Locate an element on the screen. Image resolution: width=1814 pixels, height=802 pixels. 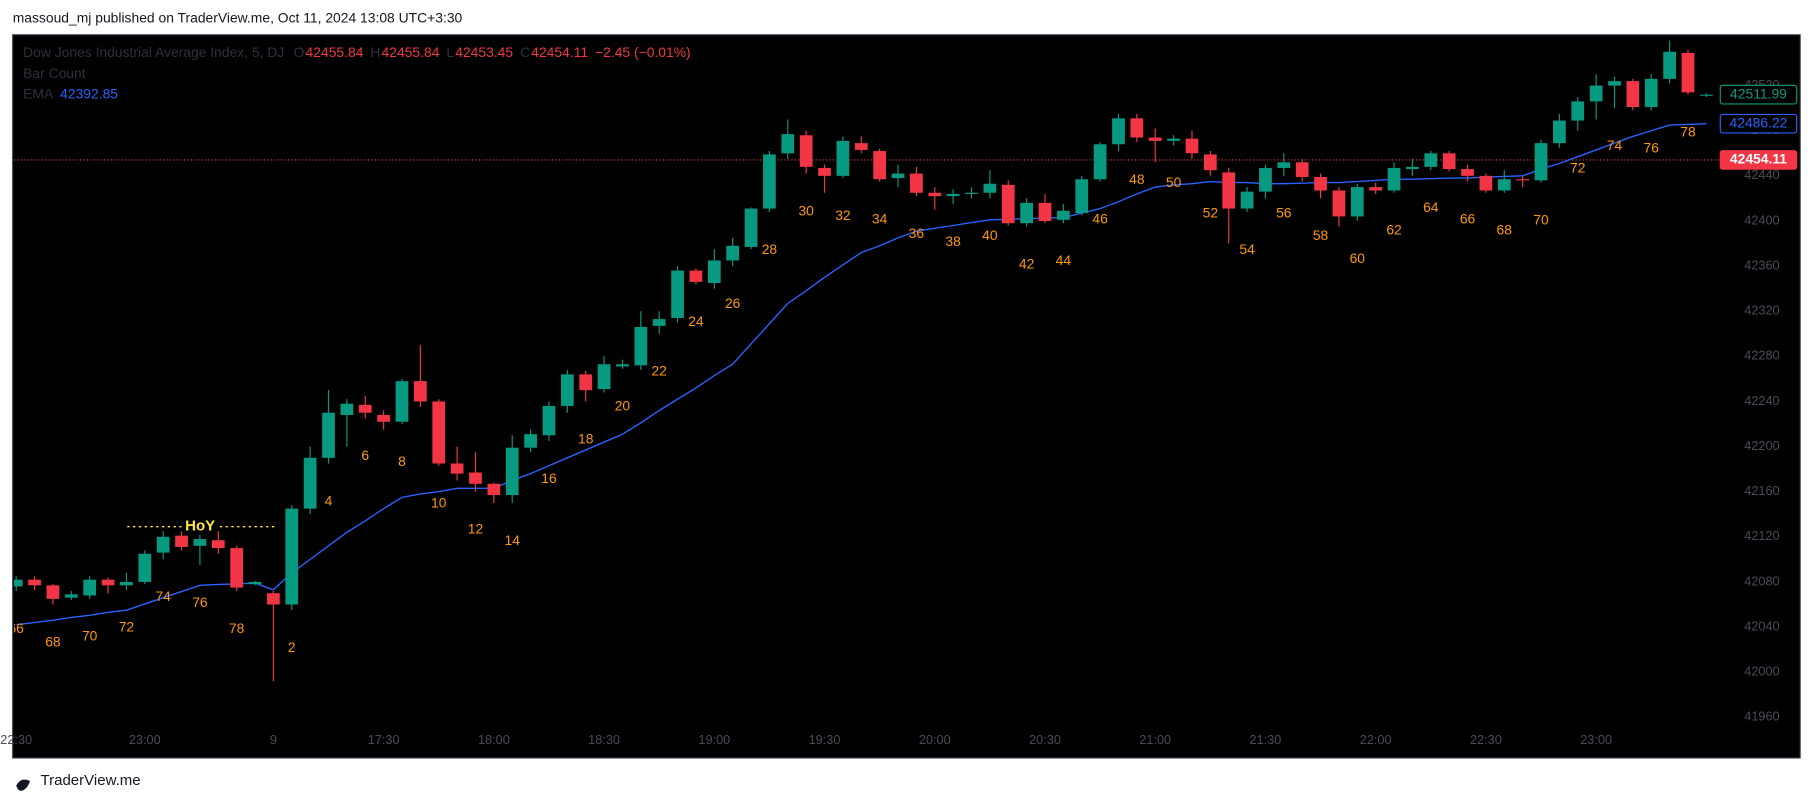
bar-count-label: 58 is located at coordinates (1321, 235).